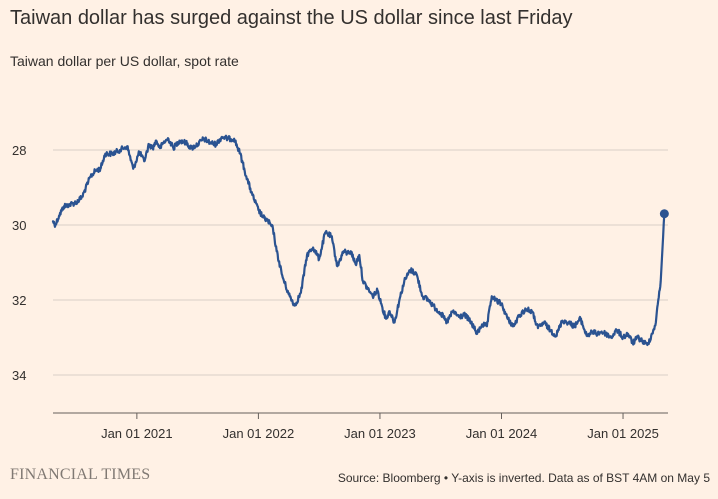 The image size is (718, 499). Describe the element at coordinates (19, 225) in the screenshot. I see `y-tick-label-30: 30` at that location.